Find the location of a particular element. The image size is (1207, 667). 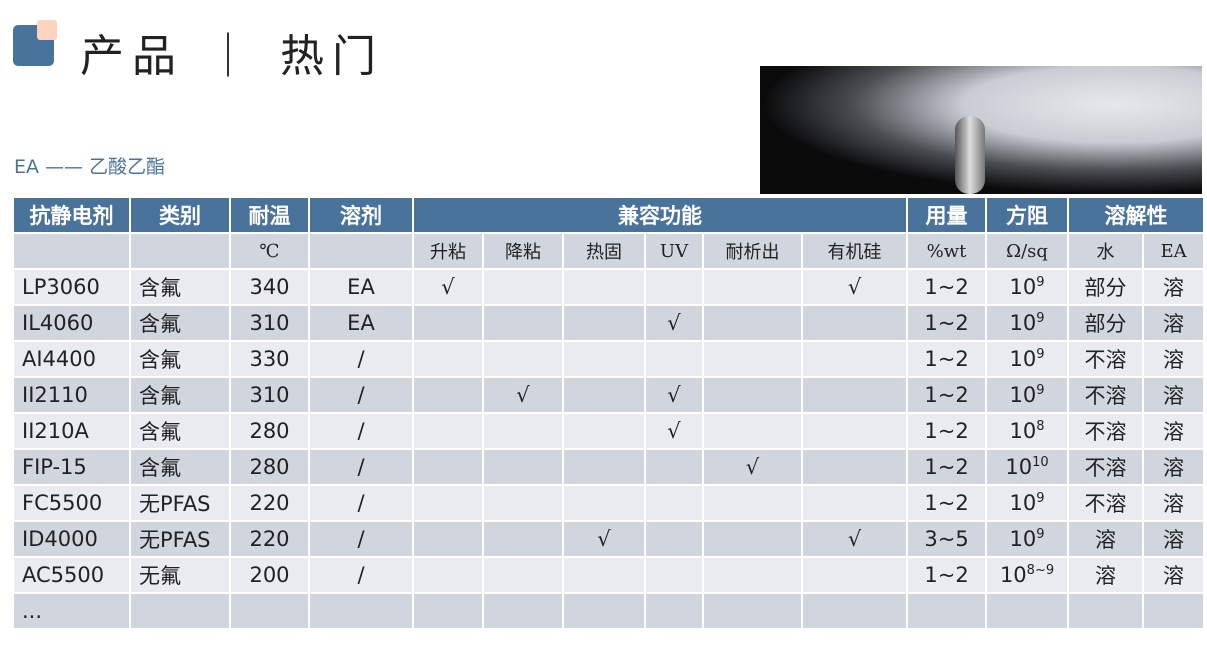

header-cell: 溶剂 is located at coordinates (361, 215).